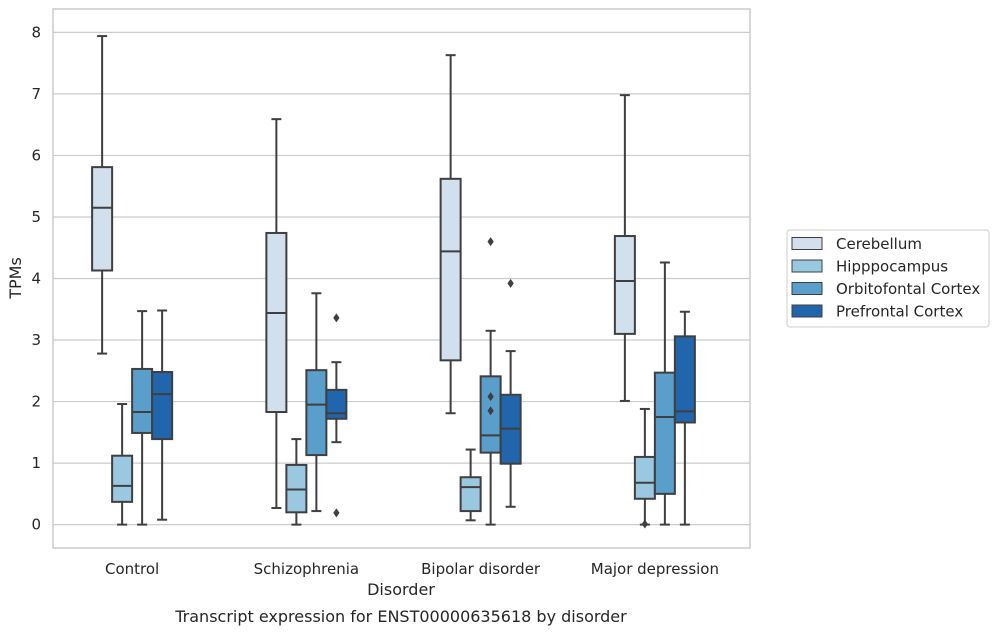 This screenshot has height=634, width=999. What do you see at coordinates (36, 155) in the screenshot?
I see `y-tick-label: 6` at bounding box center [36, 155].